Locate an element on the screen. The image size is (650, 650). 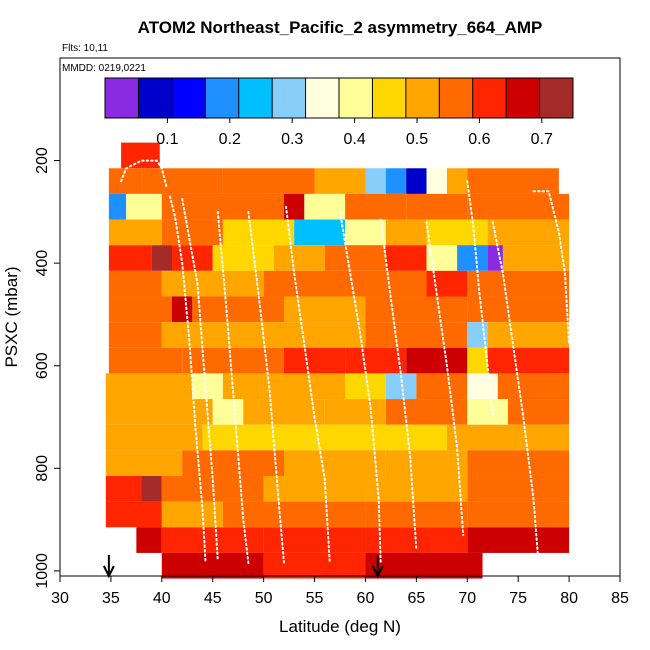
colorbar-tick-label: 0.1 is located at coordinates (167, 139).